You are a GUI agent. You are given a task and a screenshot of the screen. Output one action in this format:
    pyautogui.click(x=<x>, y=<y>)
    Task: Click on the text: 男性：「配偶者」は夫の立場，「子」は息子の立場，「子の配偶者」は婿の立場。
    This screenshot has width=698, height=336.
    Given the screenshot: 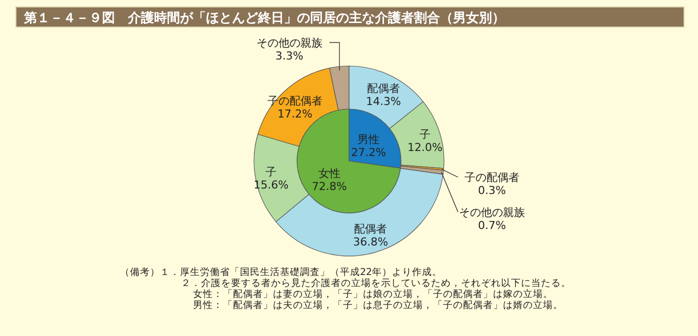 What is the action you would take?
    pyautogui.click(x=378, y=305)
    